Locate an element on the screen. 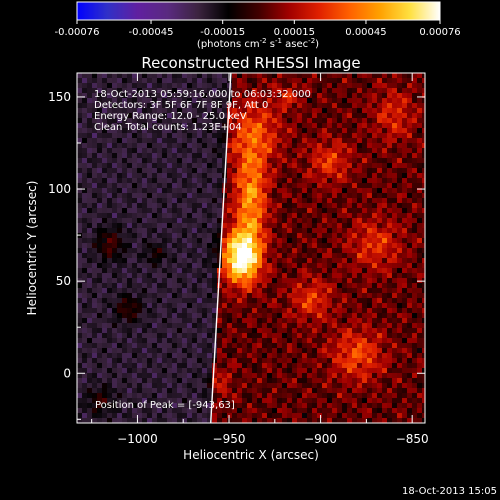 Image resolution: width=500 pixels, height=500 pixels. colorbar-tick-label: 0.00045 is located at coordinates (365, 32).